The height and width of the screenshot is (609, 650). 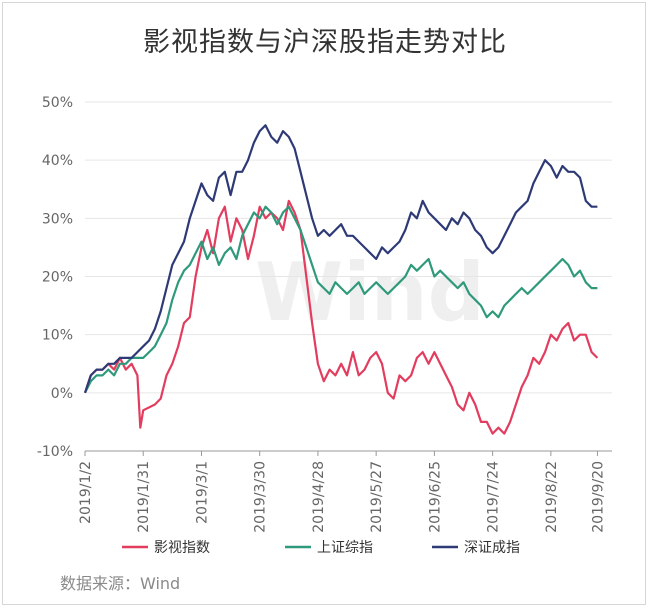 I want to click on y-tick-label: -10%, so click(x=55, y=452).